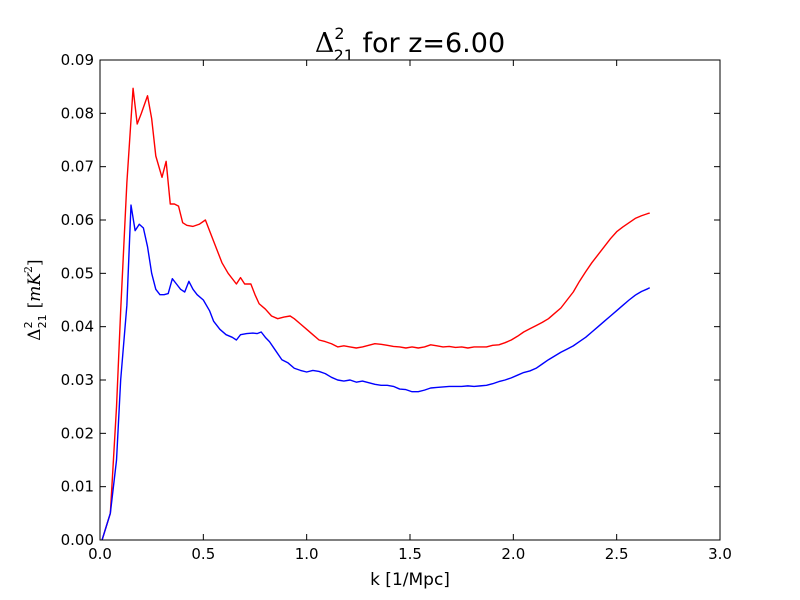 The image size is (800, 600). Describe the element at coordinates (35, 262) in the screenshot. I see `y-label-units-close: ]` at that location.